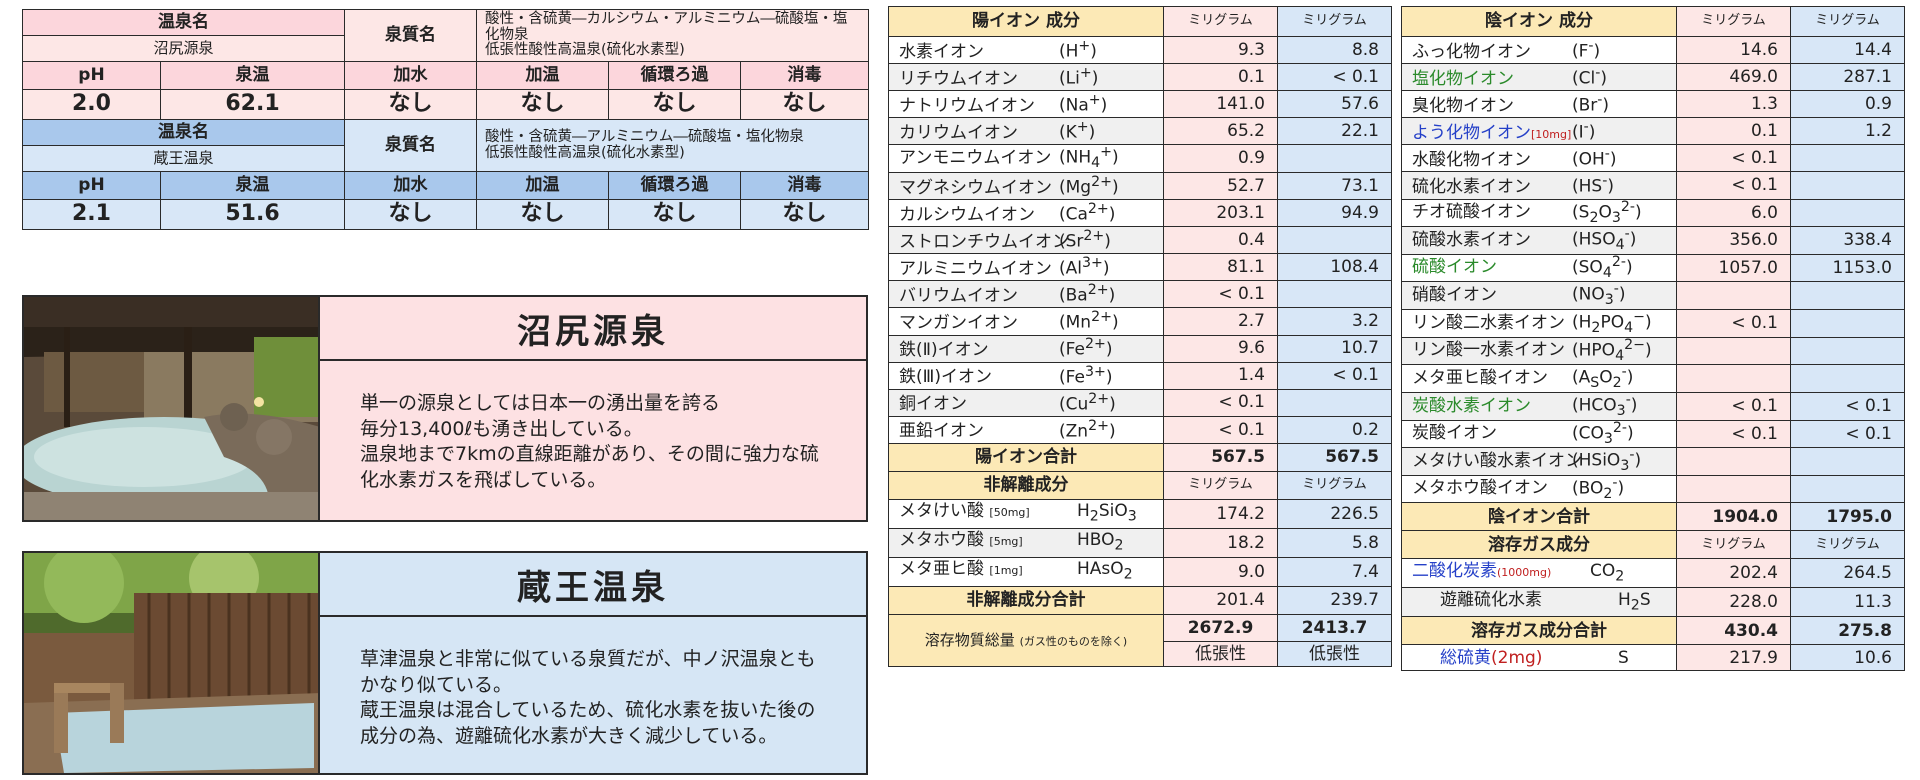  Describe the element at coordinates (674, 214) in the screenshot. I see `circ-value: なし` at that location.